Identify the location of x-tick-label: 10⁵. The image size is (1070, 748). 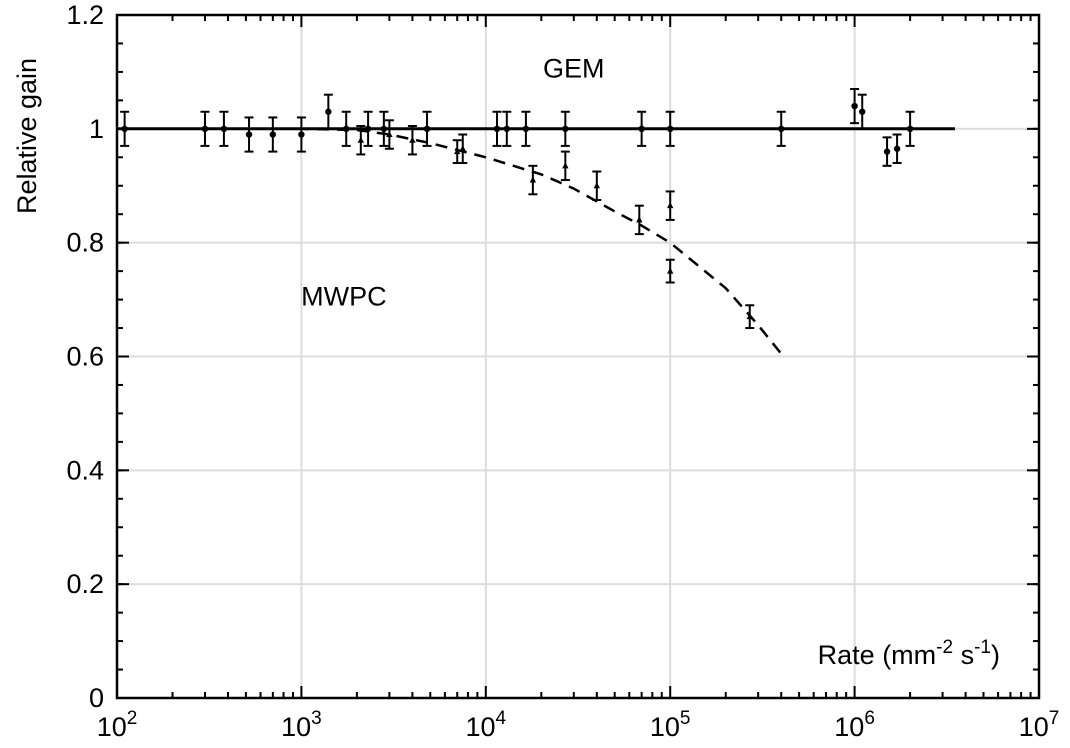
(670, 725).